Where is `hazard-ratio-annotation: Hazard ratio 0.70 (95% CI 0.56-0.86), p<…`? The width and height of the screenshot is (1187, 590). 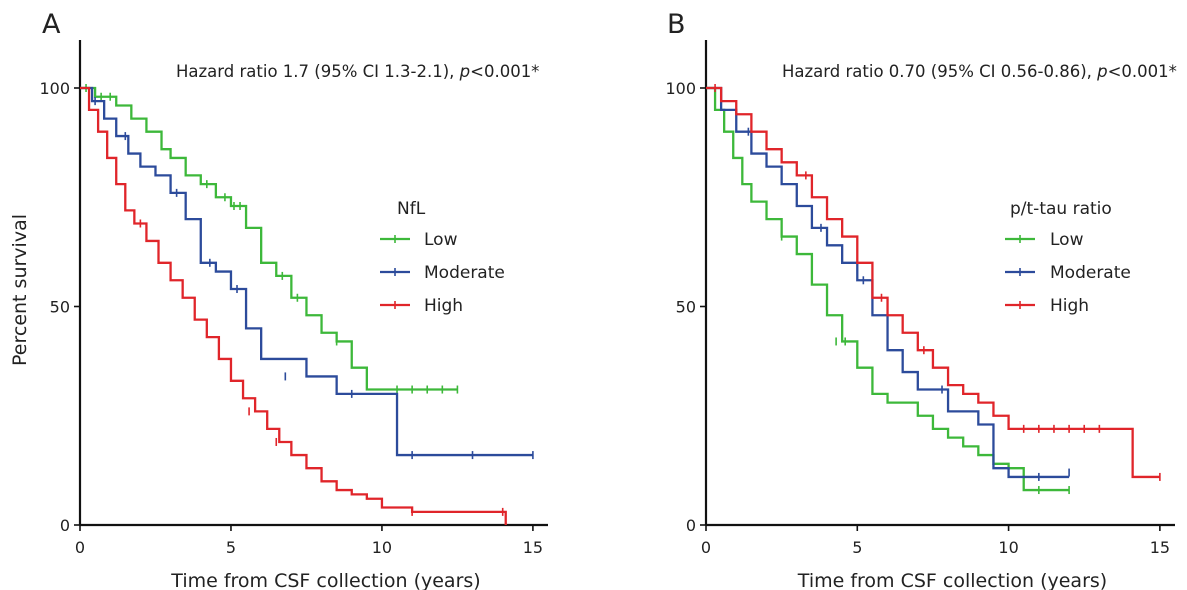 hazard-ratio-annotation: Hazard ratio 0.70 (95% CI 0.56-0.86), p<… is located at coordinates (979, 71).